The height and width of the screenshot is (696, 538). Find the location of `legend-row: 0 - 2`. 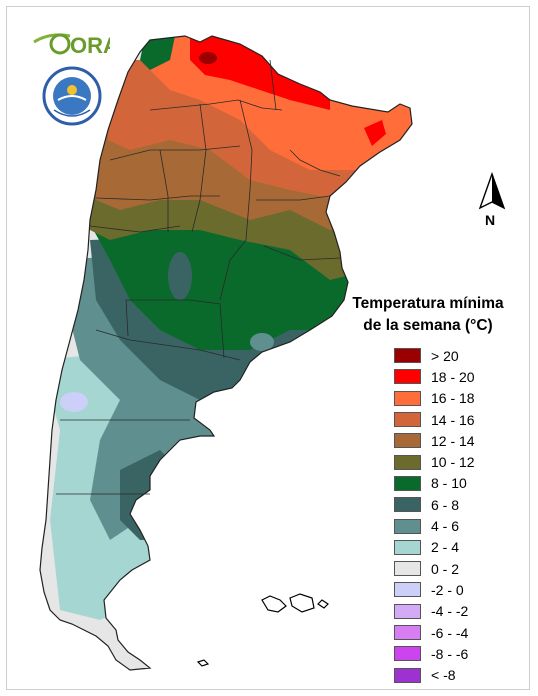

legend-row: 0 - 2 is located at coordinates (456, 568).